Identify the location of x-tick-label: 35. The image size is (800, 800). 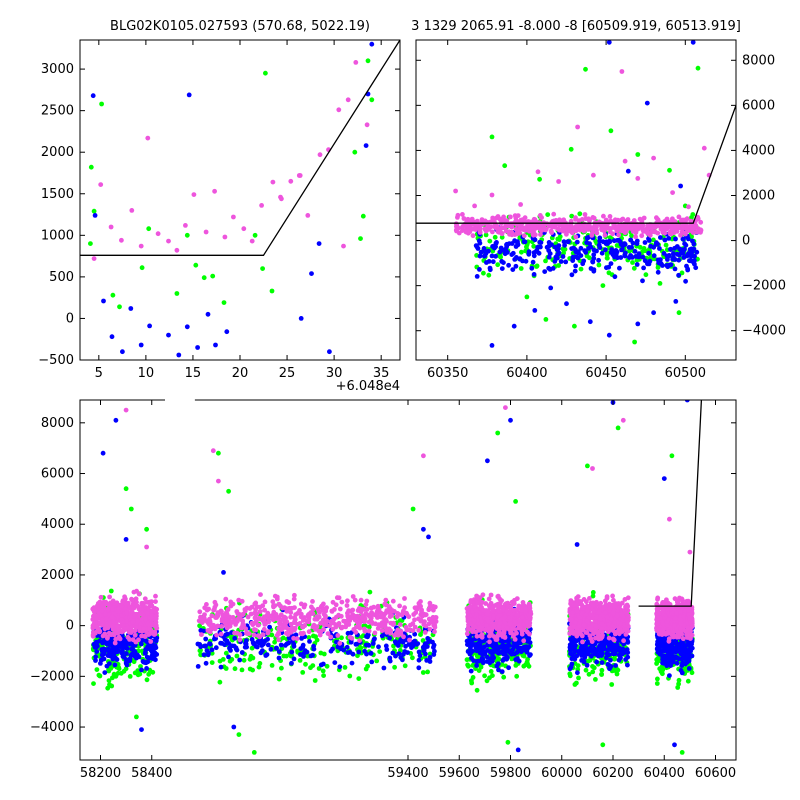
(381, 373).